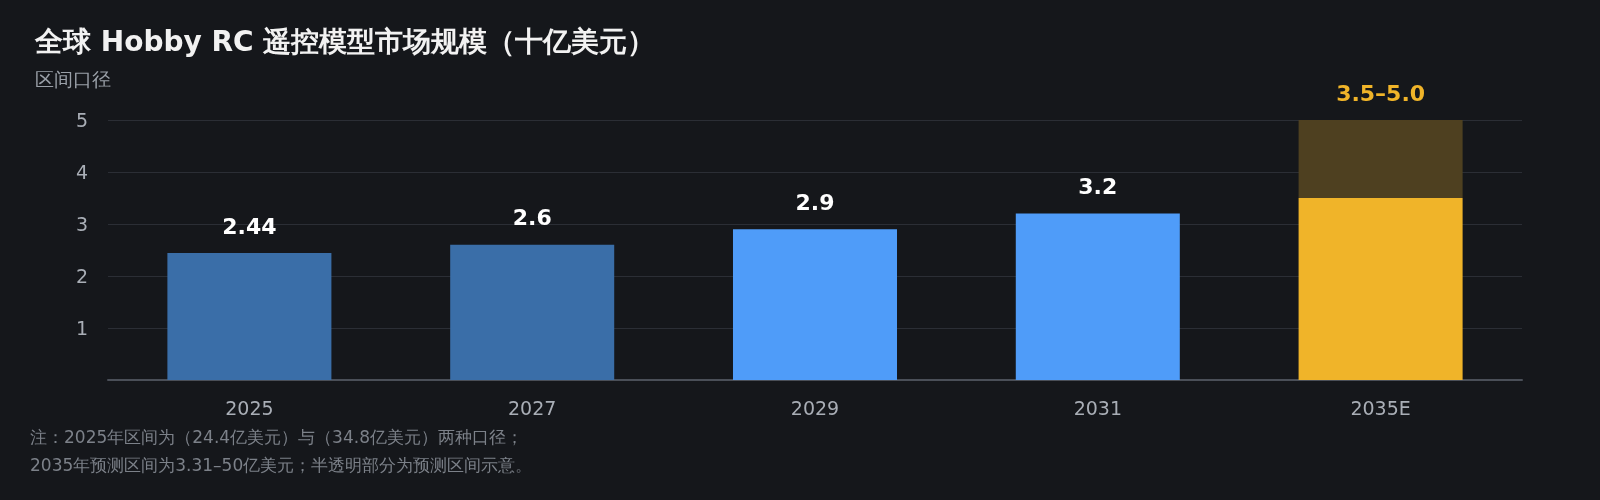 This screenshot has height=500, width=1600. What do you see at coordinates (815, 202) in the screenshot?
I see `data-label: 2.9` at bounding box center [815, 202].